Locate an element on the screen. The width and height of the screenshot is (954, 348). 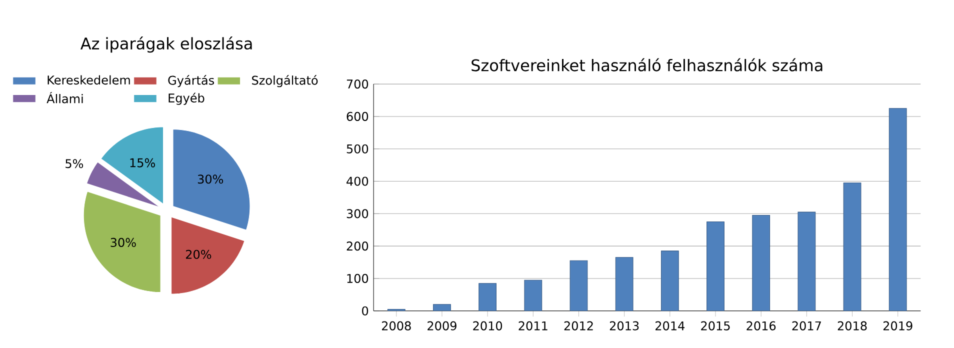
x-tick-label: 2013 is located at coordinates (624, 325).